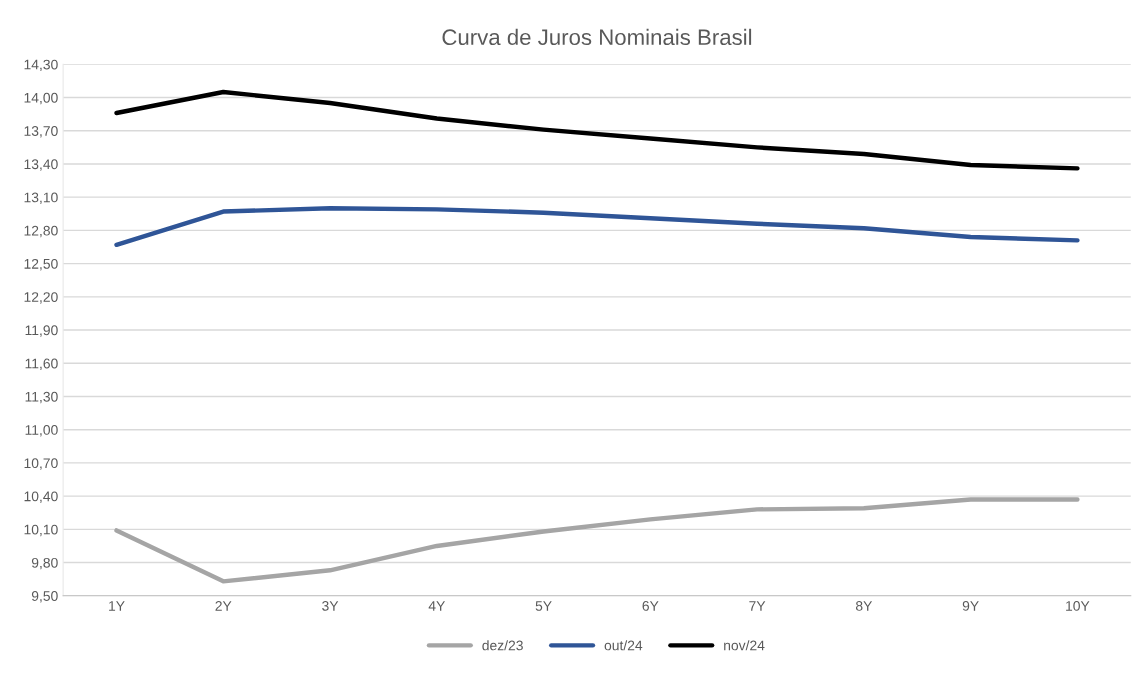  I want to click on y-tick-label: 10,10, so click(41, 530).